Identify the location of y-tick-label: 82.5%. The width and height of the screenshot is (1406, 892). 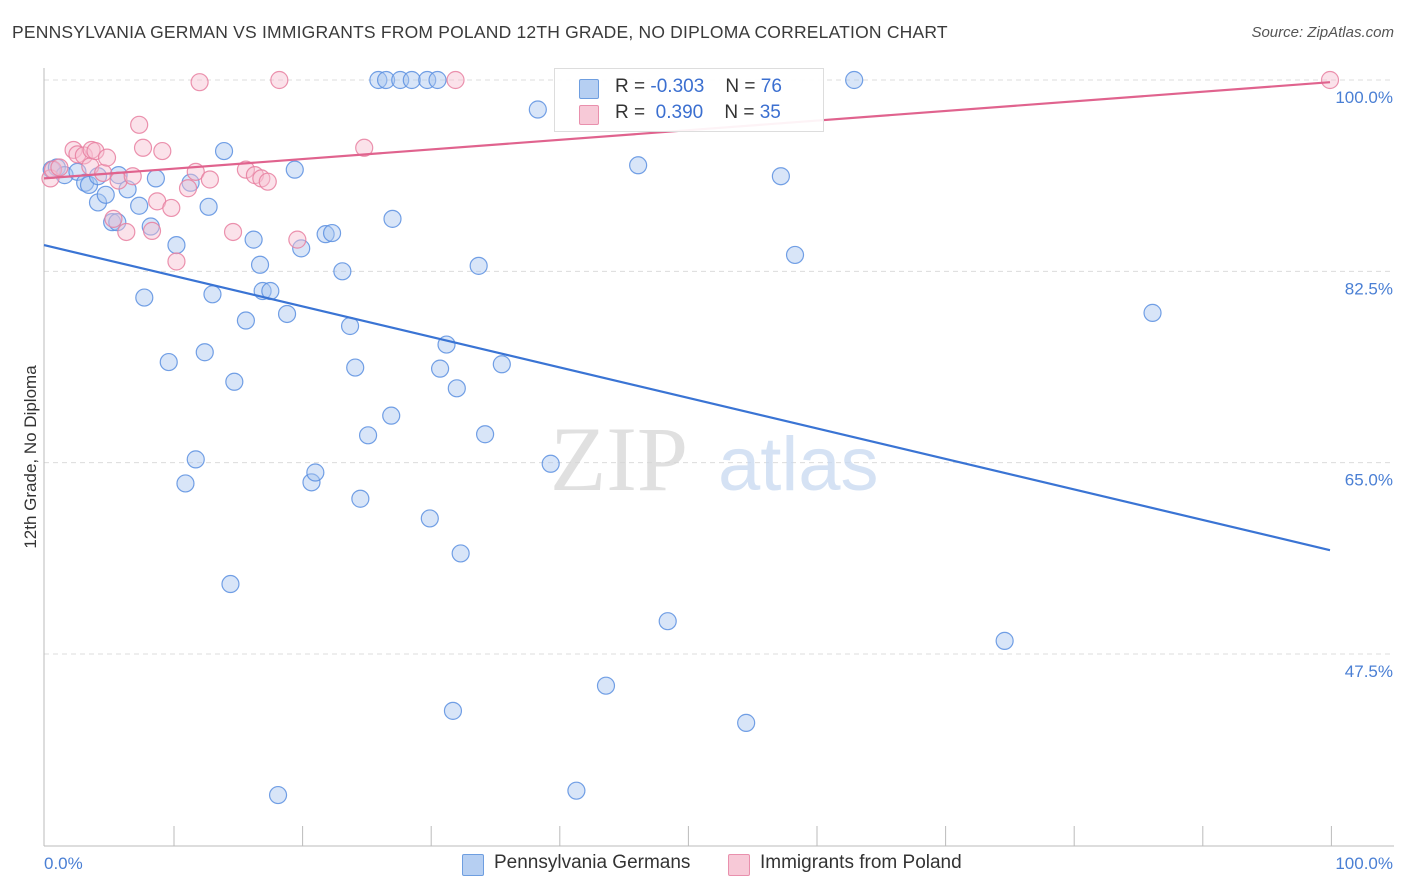
(1369, 288).